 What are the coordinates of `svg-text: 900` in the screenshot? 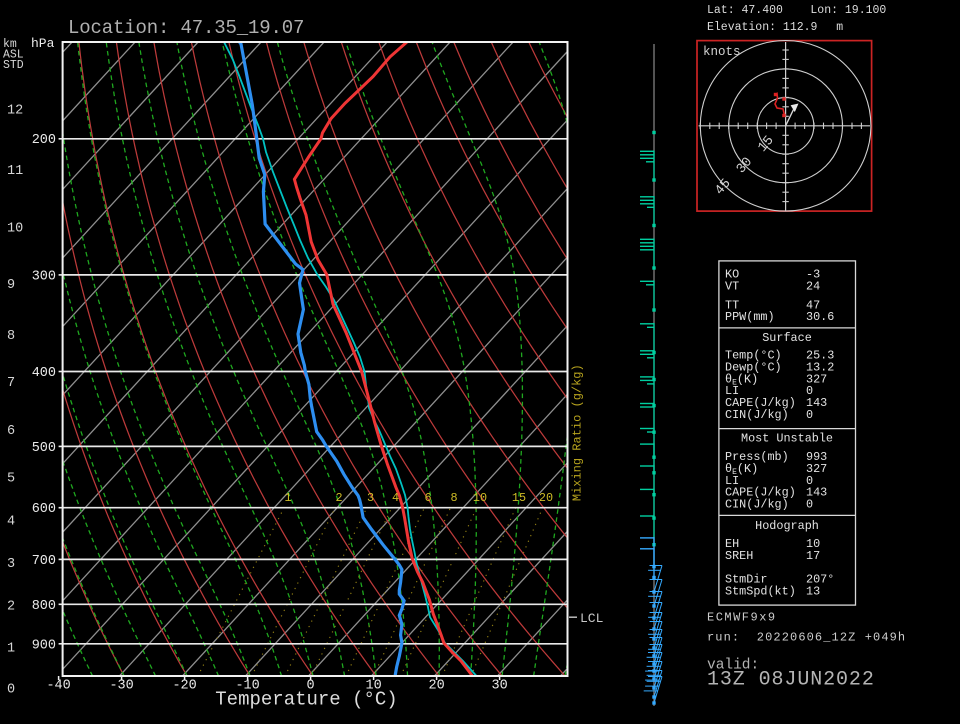 It's located at (44, 645).